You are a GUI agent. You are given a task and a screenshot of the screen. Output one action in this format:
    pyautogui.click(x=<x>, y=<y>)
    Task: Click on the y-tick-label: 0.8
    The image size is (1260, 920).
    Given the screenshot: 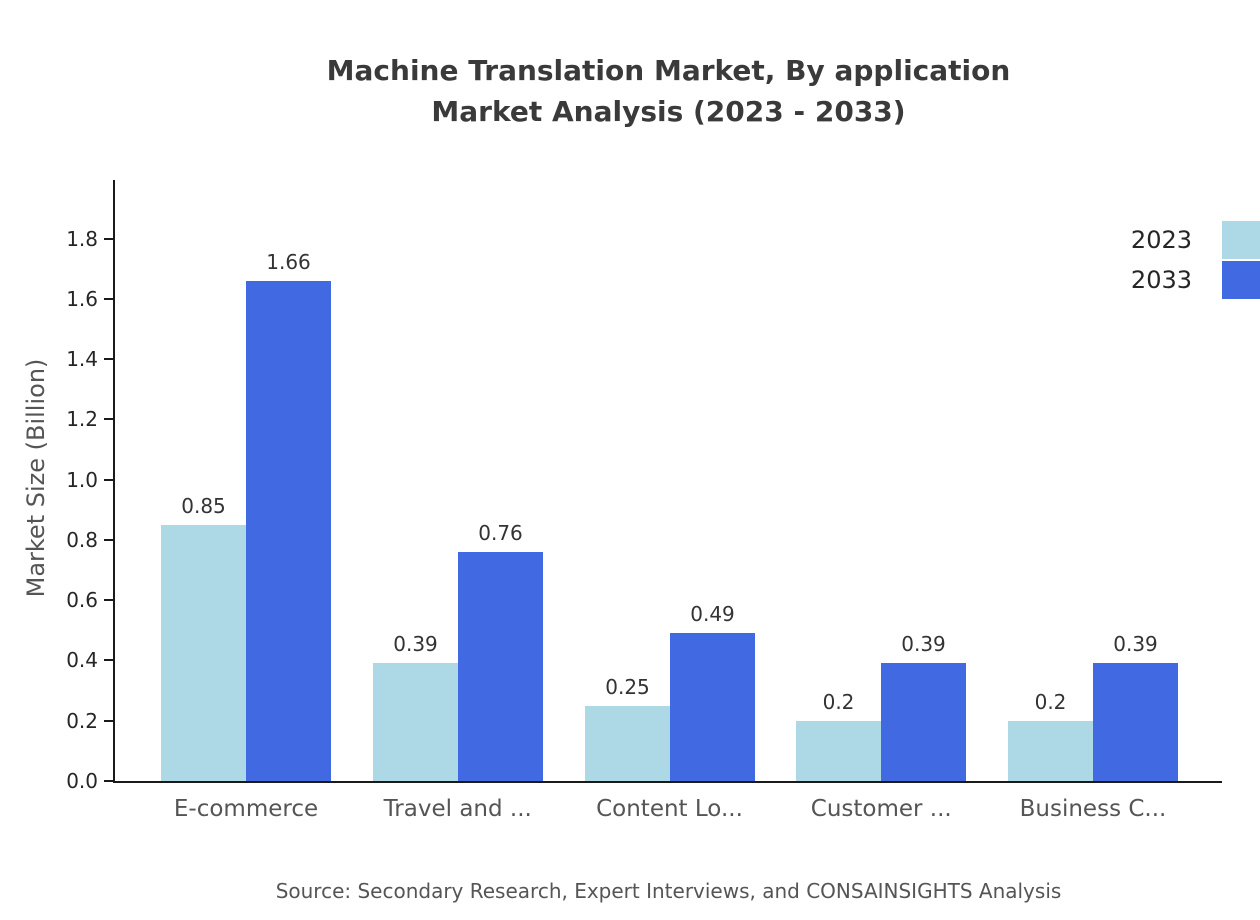 What is the action you would take?
    pyautogui.click(x=82, y=539)
    